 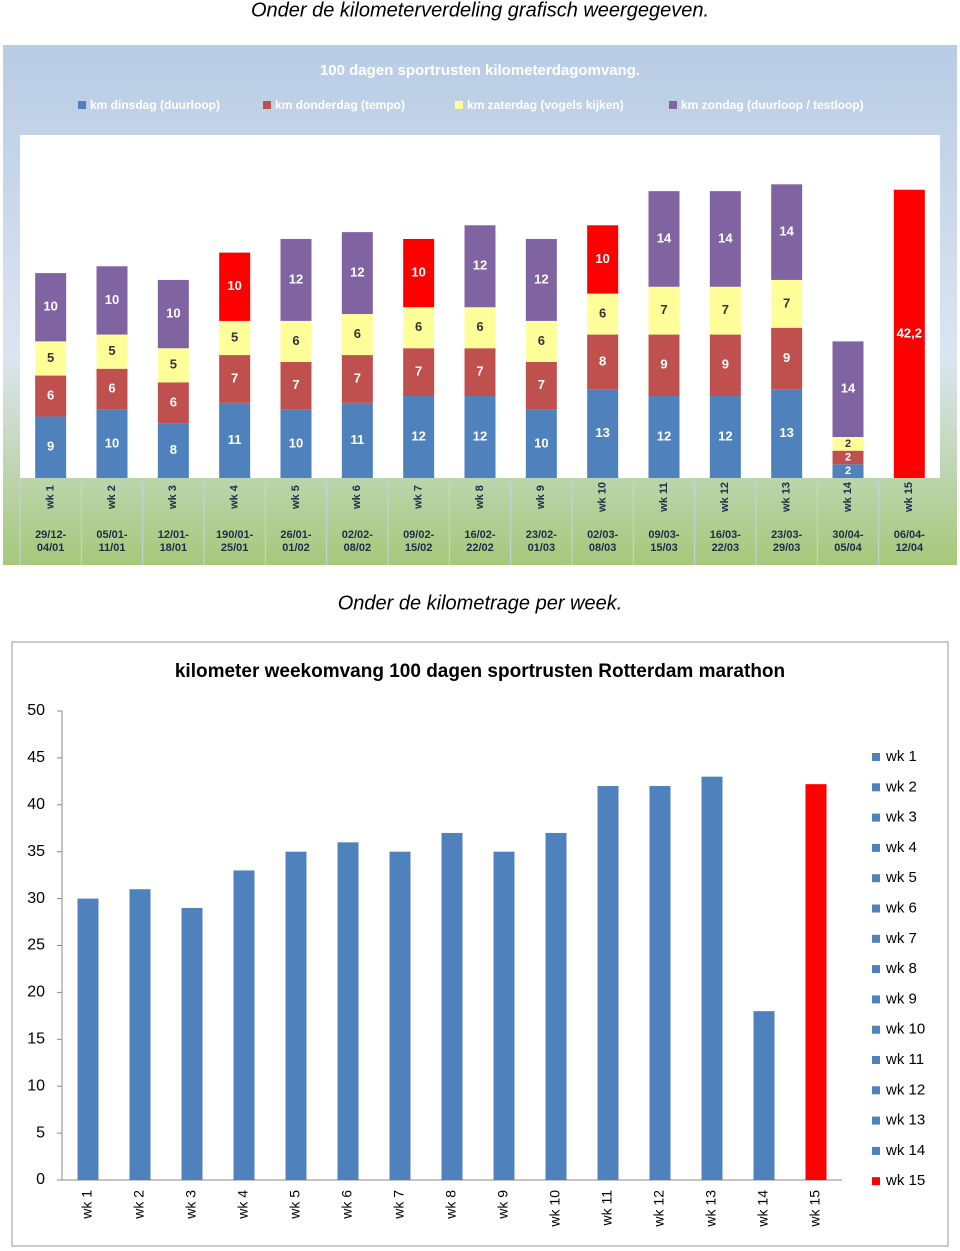 What do you see at coordinates (296, 497) in the screenshot?
I see `x-tick-label: wk 5` at bounding box center [296, 497].